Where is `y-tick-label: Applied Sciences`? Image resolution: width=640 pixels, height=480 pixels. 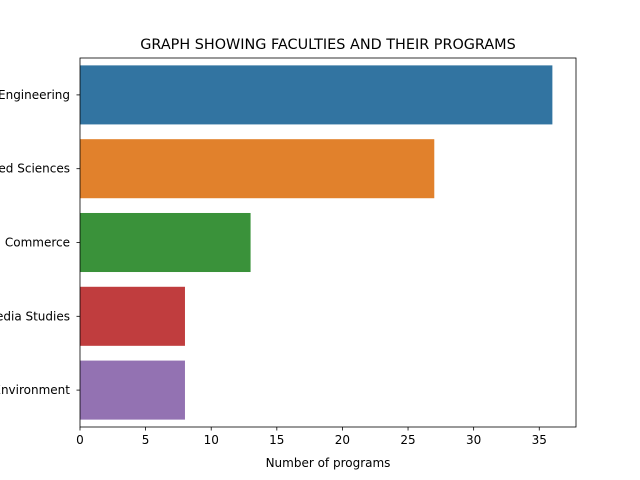
y-tick-label: Applied Sciences is located at coordinates (35, 169).